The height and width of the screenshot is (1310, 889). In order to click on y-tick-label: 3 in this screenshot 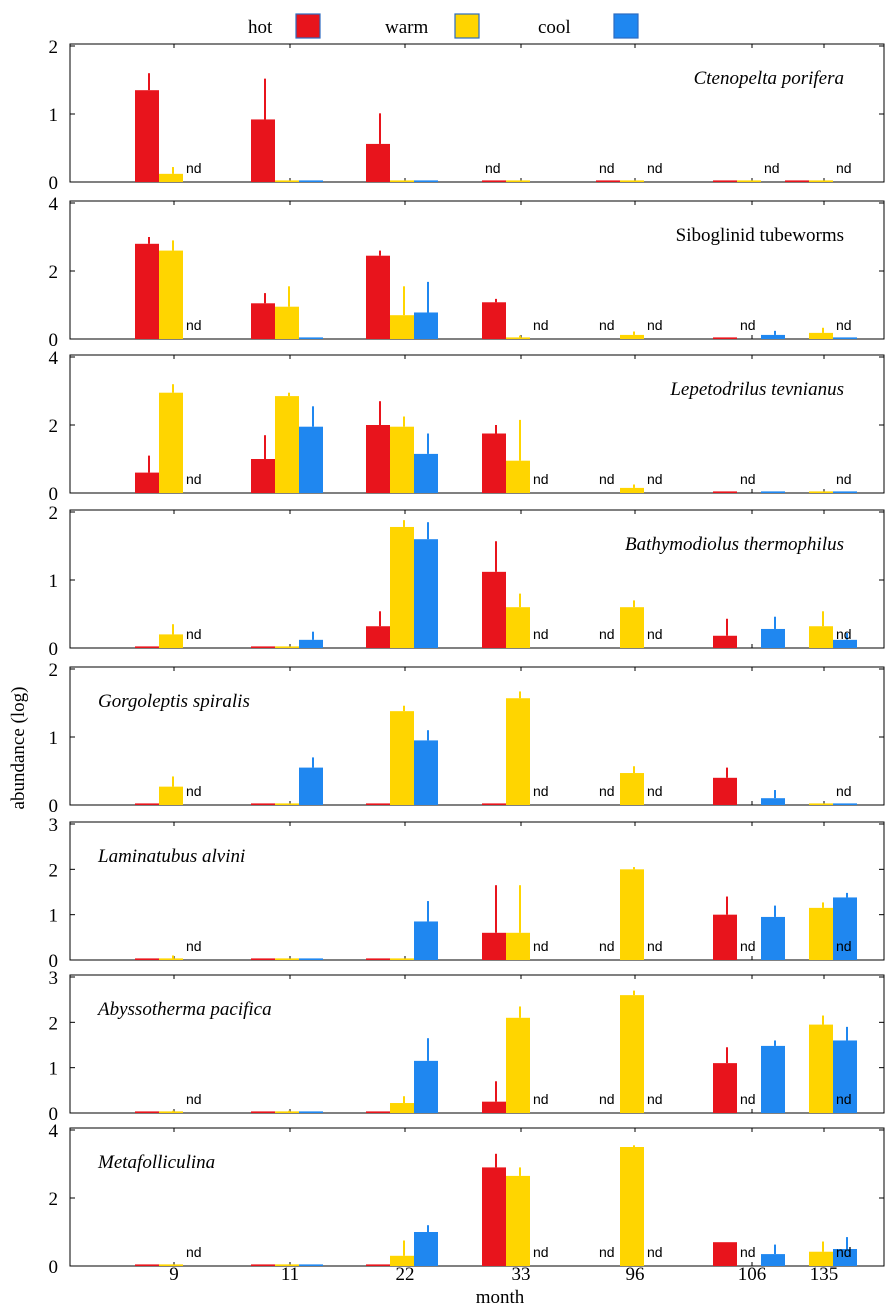, I will do `click(54, 825)`.